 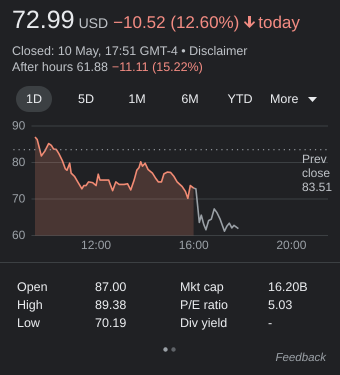 I want to click on text: USD, so click(x=93, y=23).